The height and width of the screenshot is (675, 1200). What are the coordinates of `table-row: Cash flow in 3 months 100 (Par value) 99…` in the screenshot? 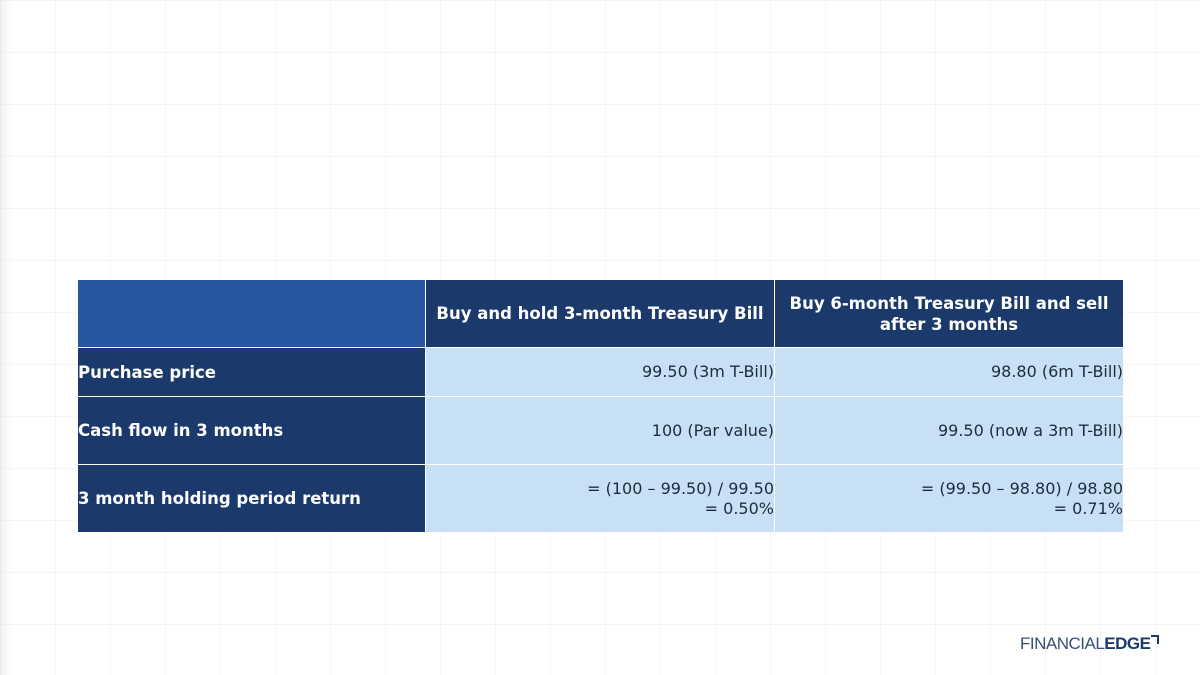 It's located at (600, 430).